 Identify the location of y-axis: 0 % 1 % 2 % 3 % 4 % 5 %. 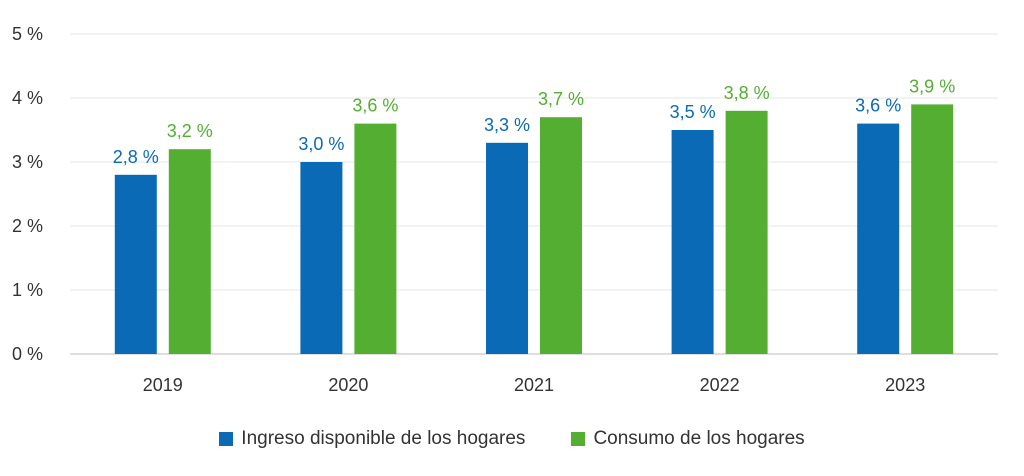
(27, 194).